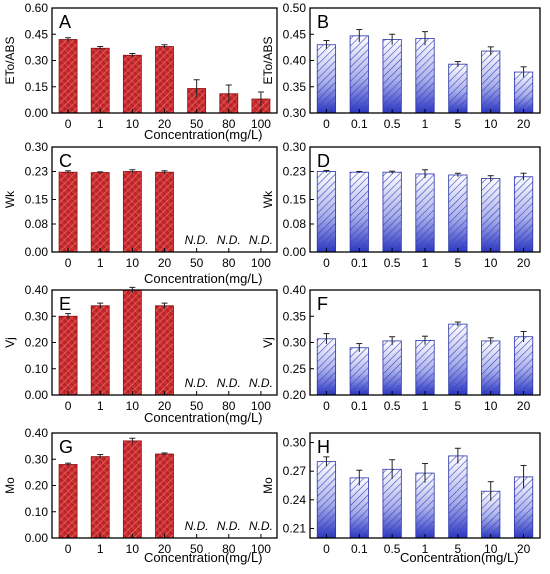  What do you see at coordinates (65, 161) in the screenshot?
I see `panel-label-C: C` at bounding box center [65, 161].